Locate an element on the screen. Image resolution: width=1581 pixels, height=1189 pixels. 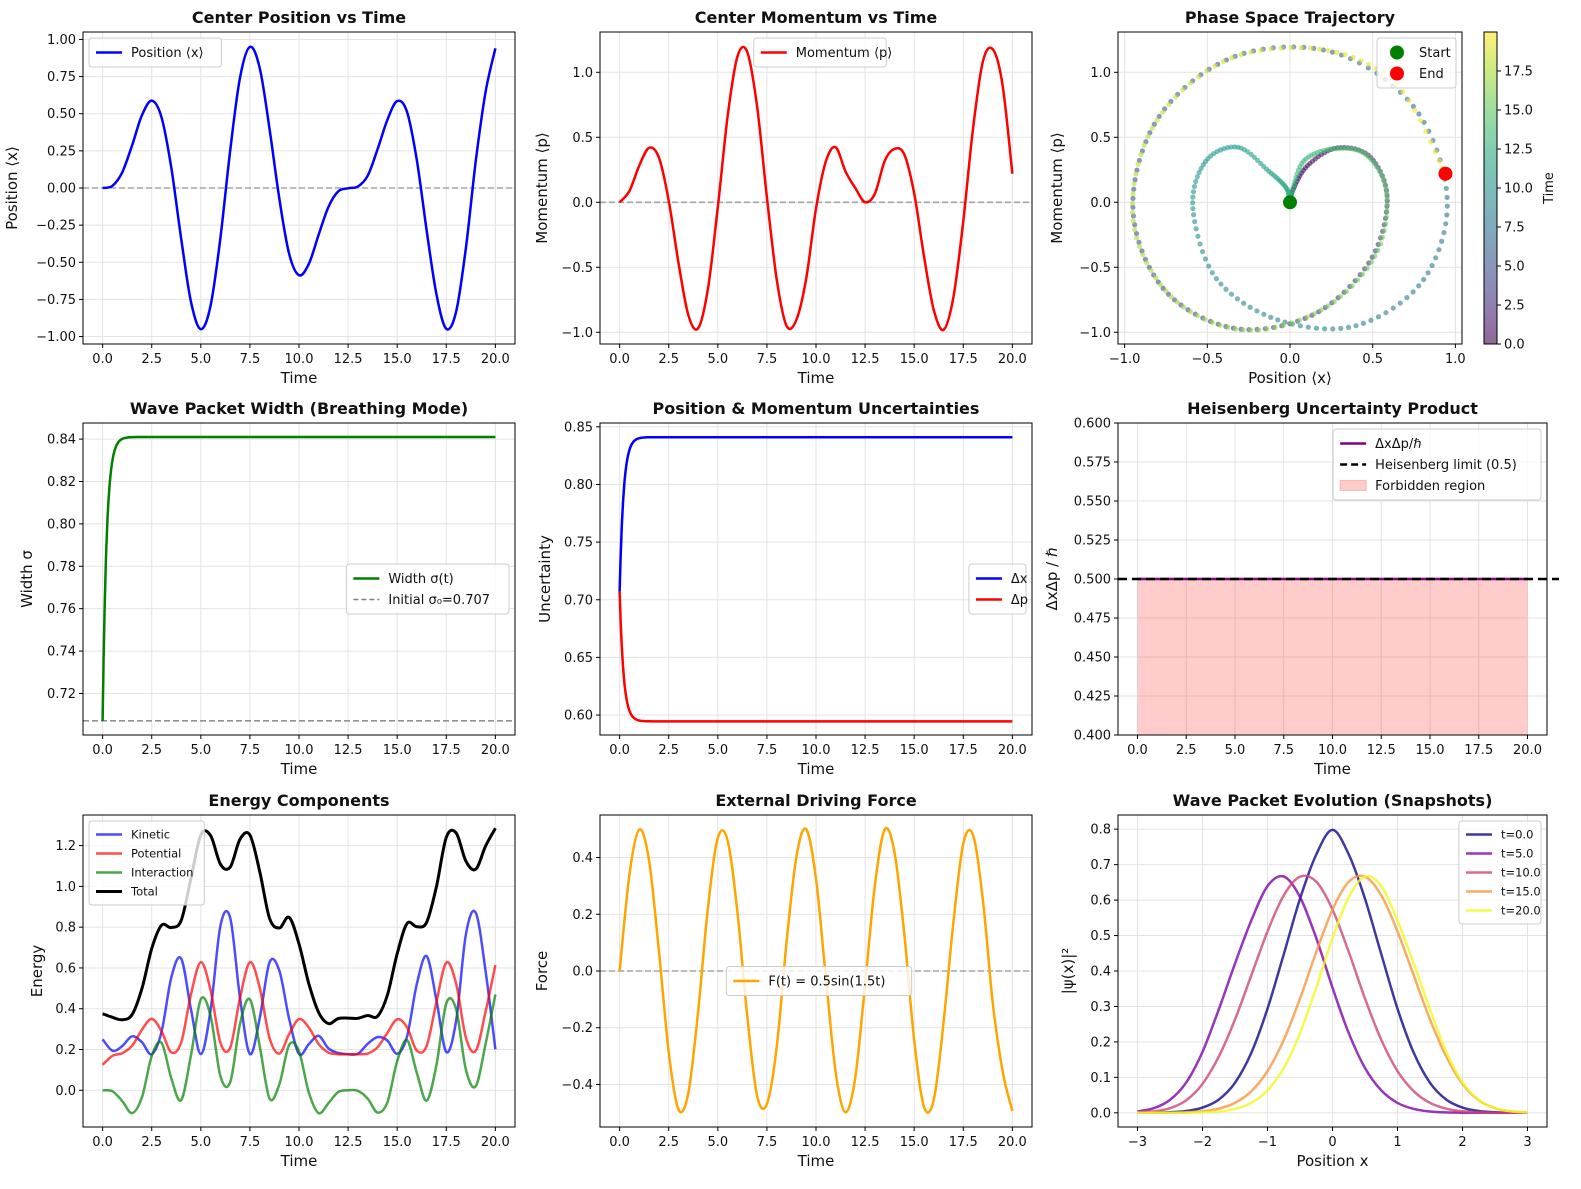
legend-item: Initial σ₀=0.707 is located at coordinates (421, 600).